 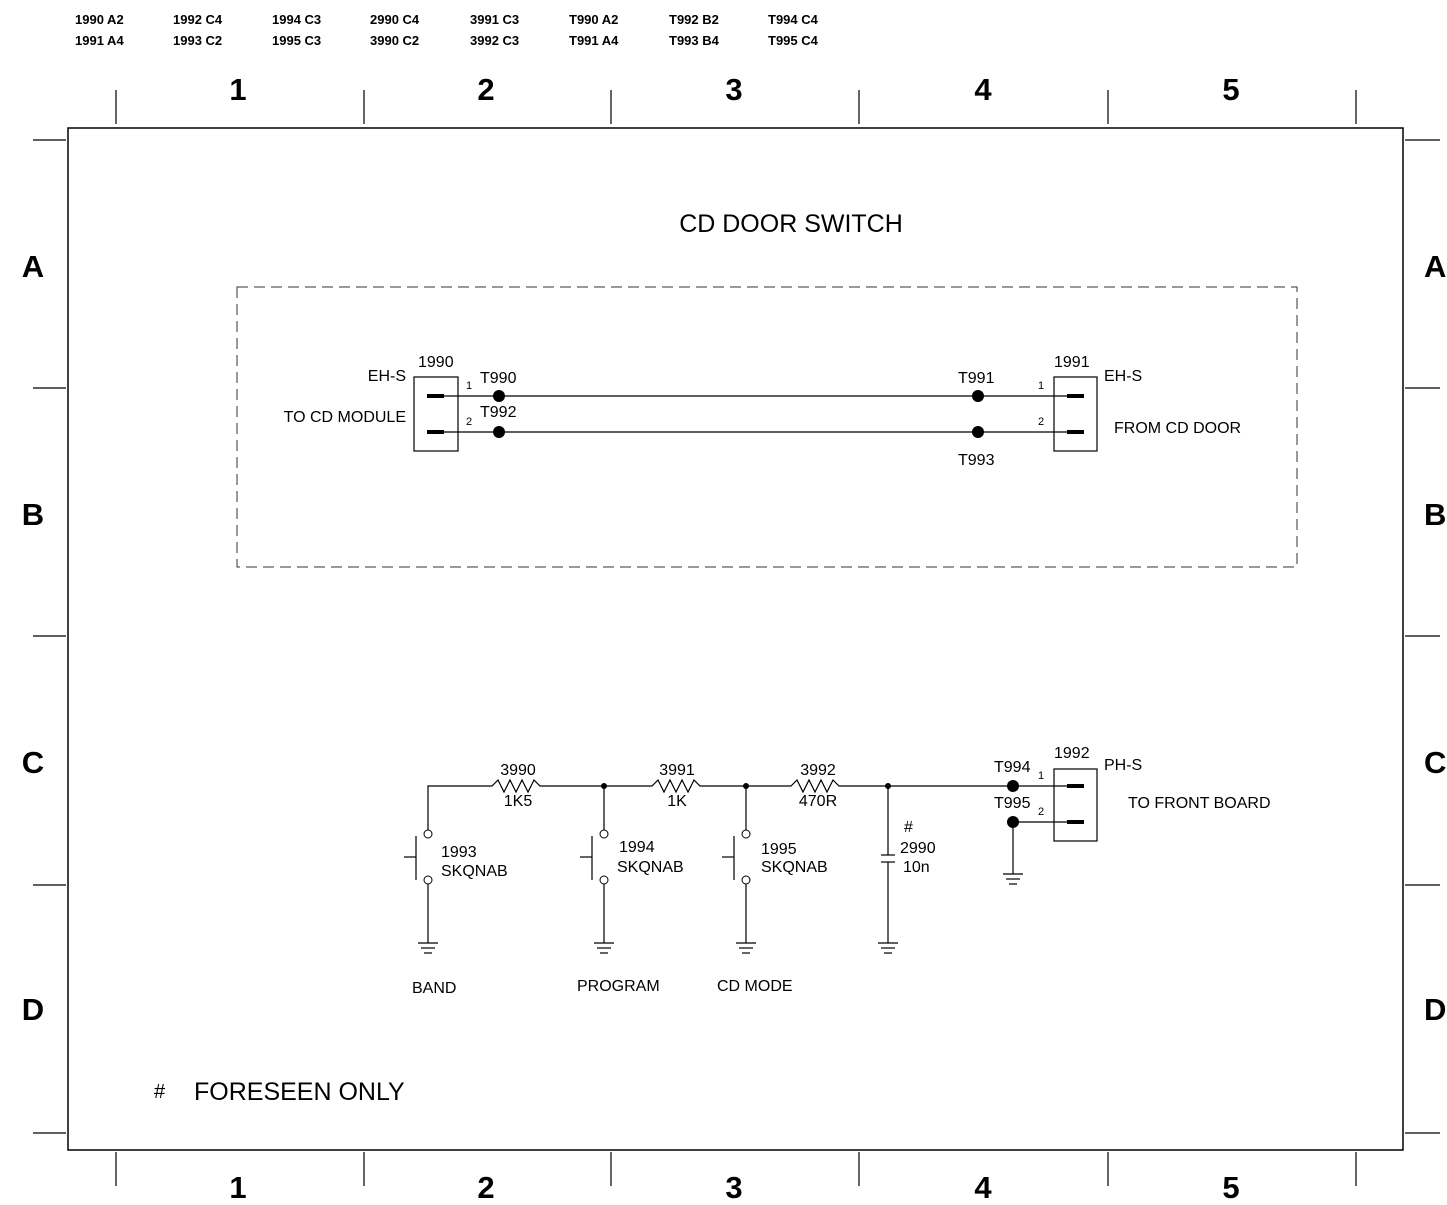 What do you see at coordinates (818, 770) in the screenshot?
I see `resistor-ref: 3992` at bounding box center [818, 770].